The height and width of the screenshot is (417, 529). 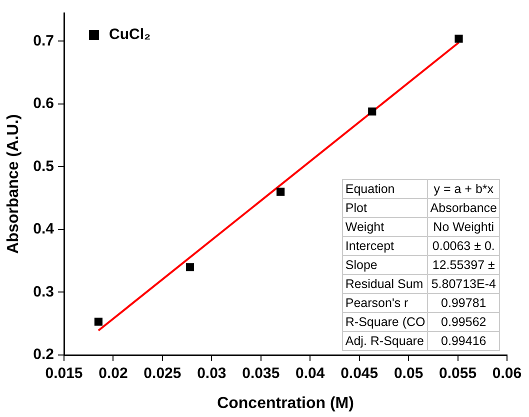 What do you see at coordinates (464, 284) in the screenshot?
I see `annotation: 5.80713E-4` at bounding box center [464, 284].